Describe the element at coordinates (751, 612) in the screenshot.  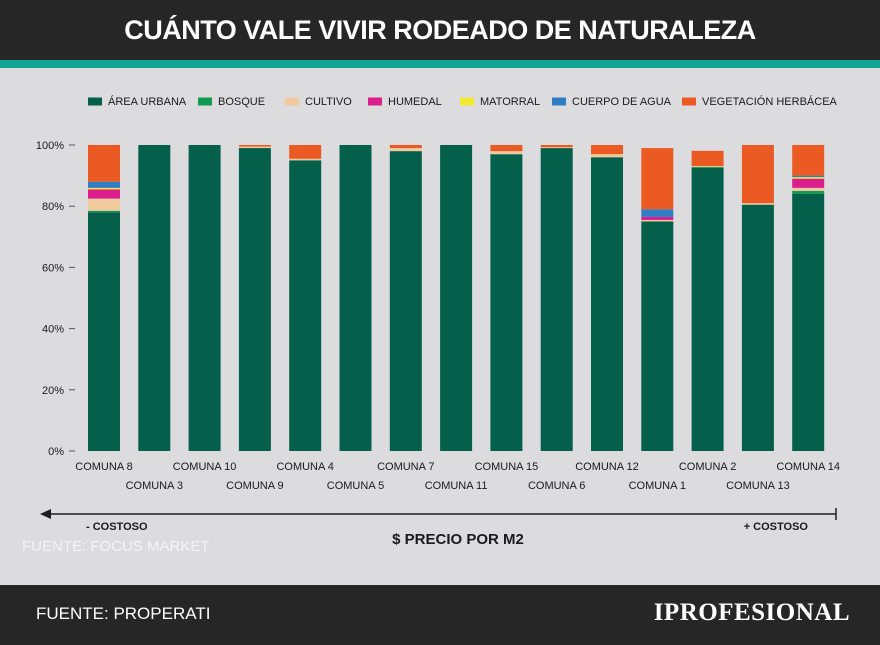
I see `brand-logo: IPROFESIONAL` at that location.